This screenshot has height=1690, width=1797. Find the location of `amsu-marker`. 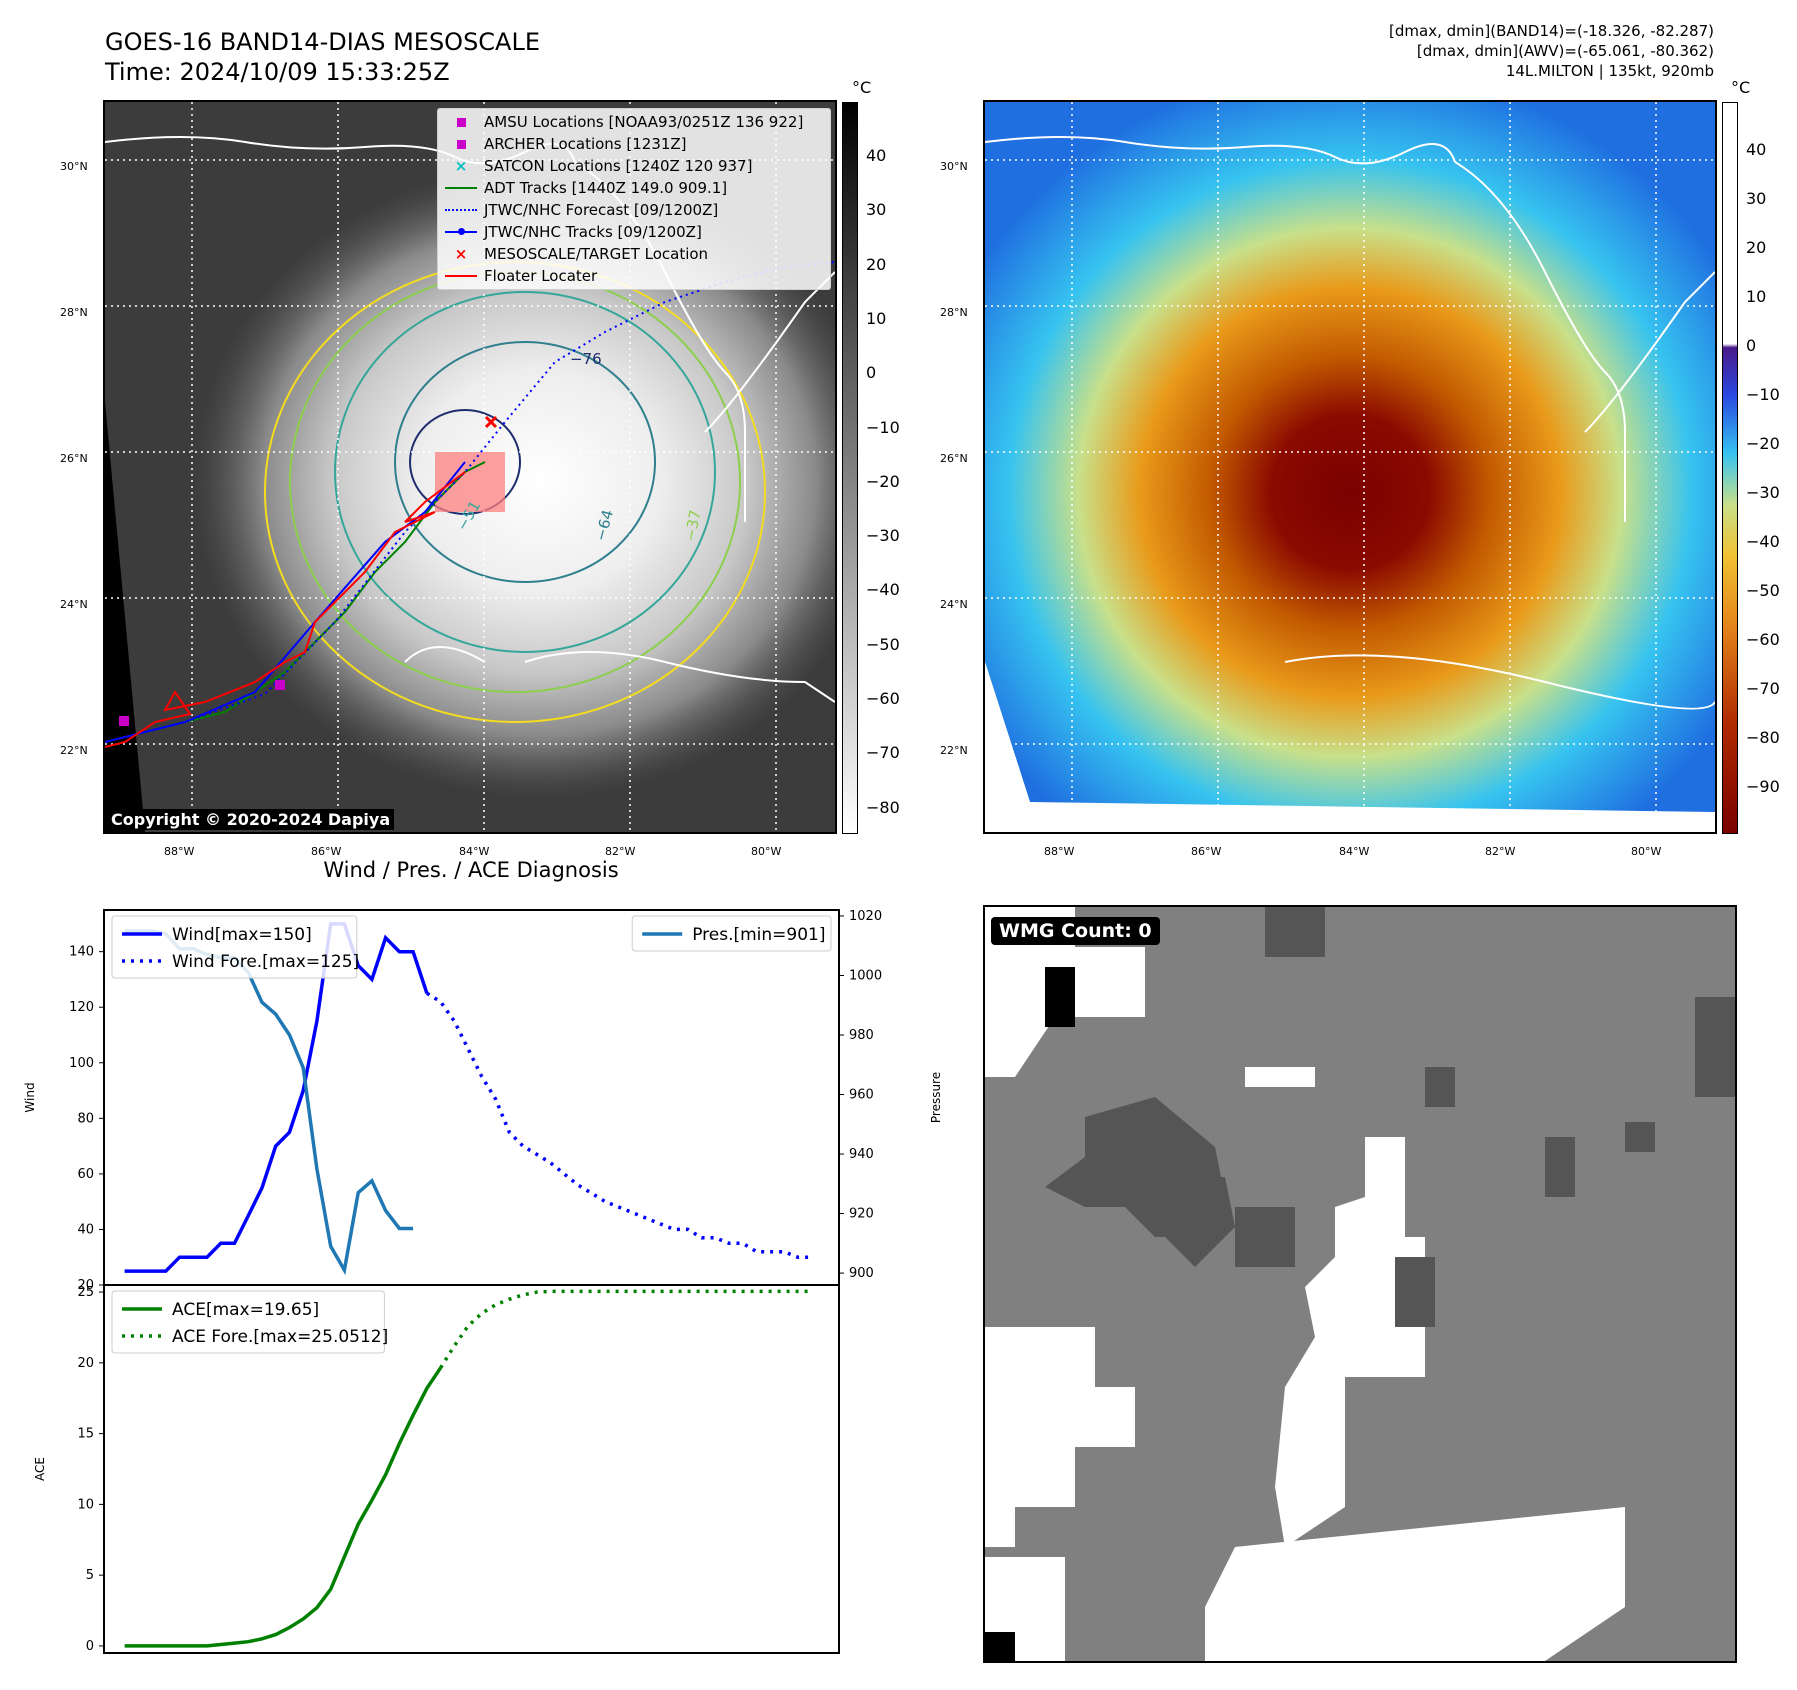

amsu-marker is located at coordinates (124, 721).